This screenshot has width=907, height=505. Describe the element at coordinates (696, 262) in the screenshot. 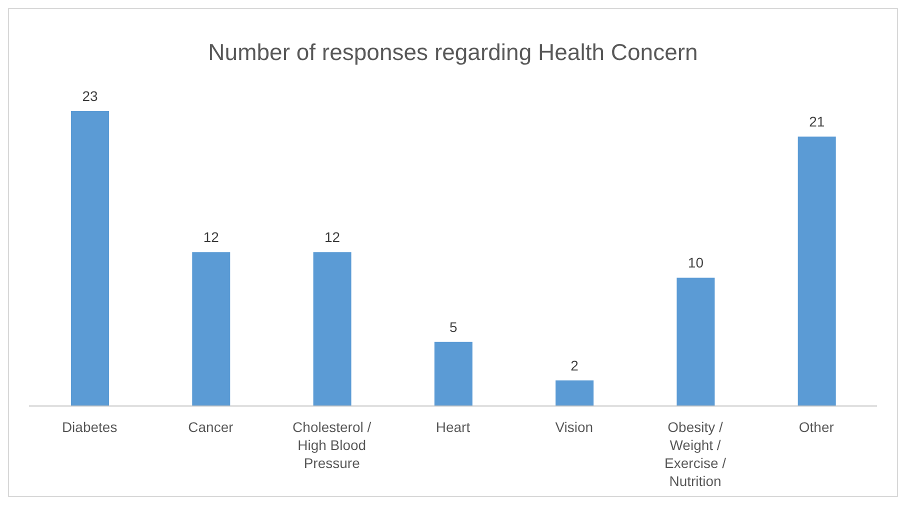

I see `data-label: 10` at that location.